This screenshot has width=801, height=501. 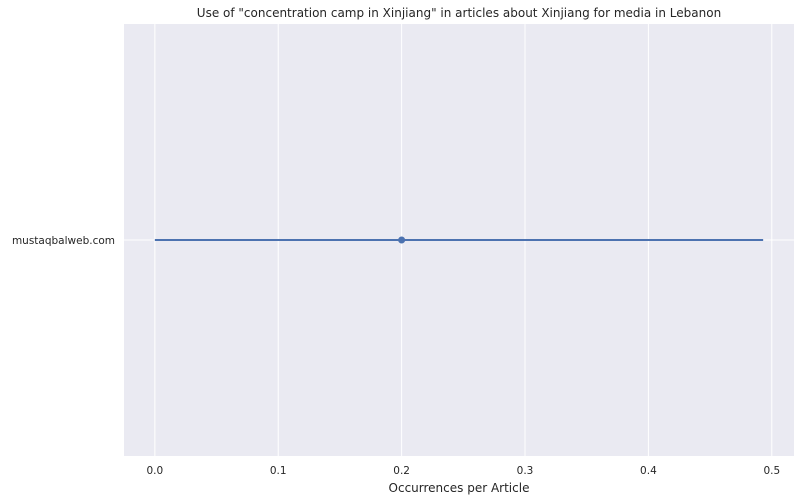 What do you see at coordinates (525, 471) in the screenshot?
I see `x-tick-label: 0.3` at bounding box center [525, 471].